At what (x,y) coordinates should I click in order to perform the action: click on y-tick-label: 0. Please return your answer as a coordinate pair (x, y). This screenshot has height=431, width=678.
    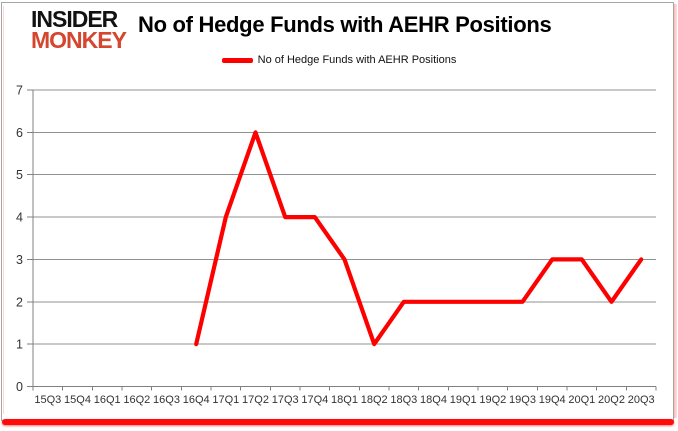
    Looking at the image, I should click on (19, 387).